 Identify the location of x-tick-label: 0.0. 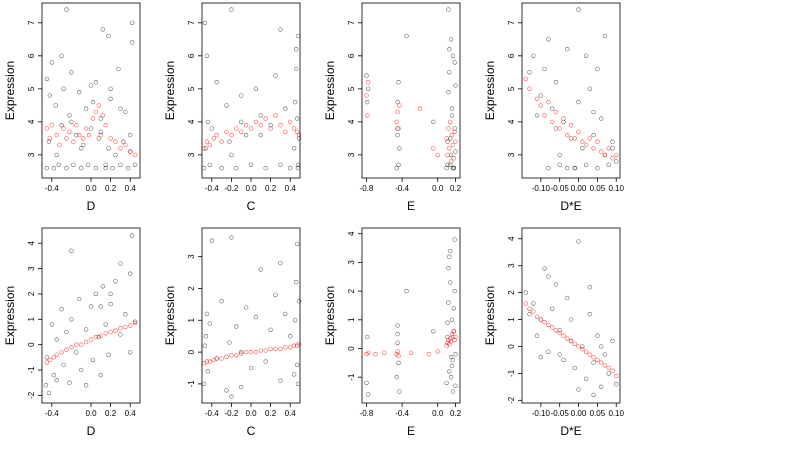
(251, 413).